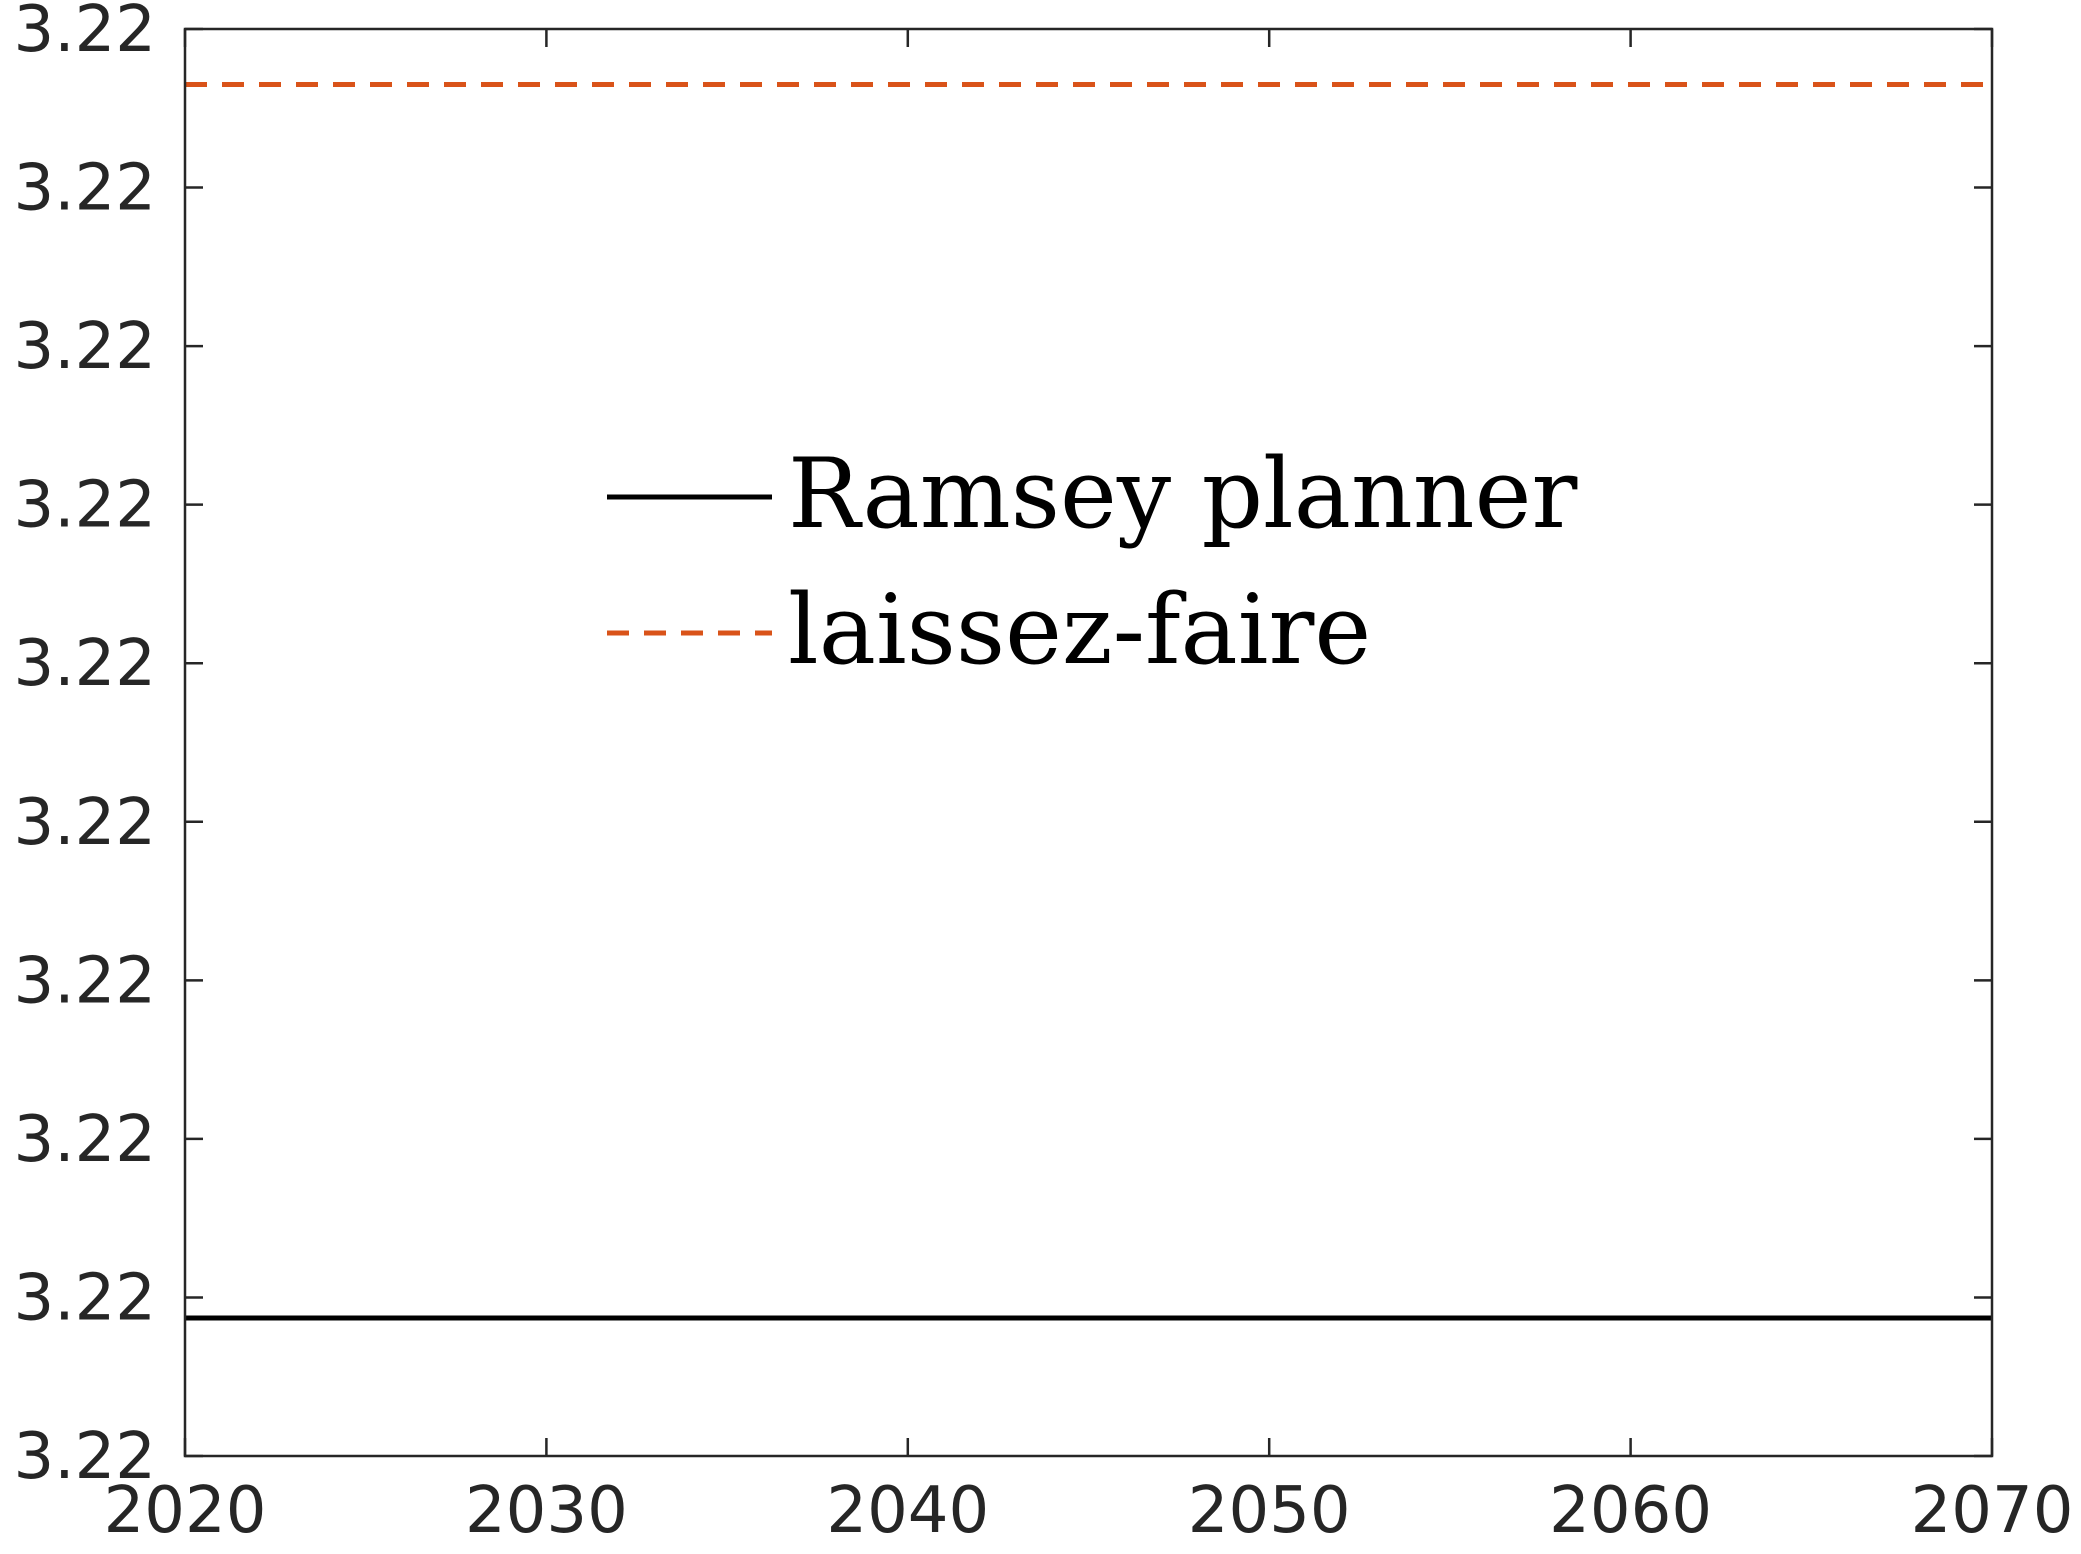 The width and height of the screenshot is (2081, 1554). What do you see at coordinates (546, 1511) in the screenshot?
I see `x-tick-label: 2030` at bounding box center [546, 1511].